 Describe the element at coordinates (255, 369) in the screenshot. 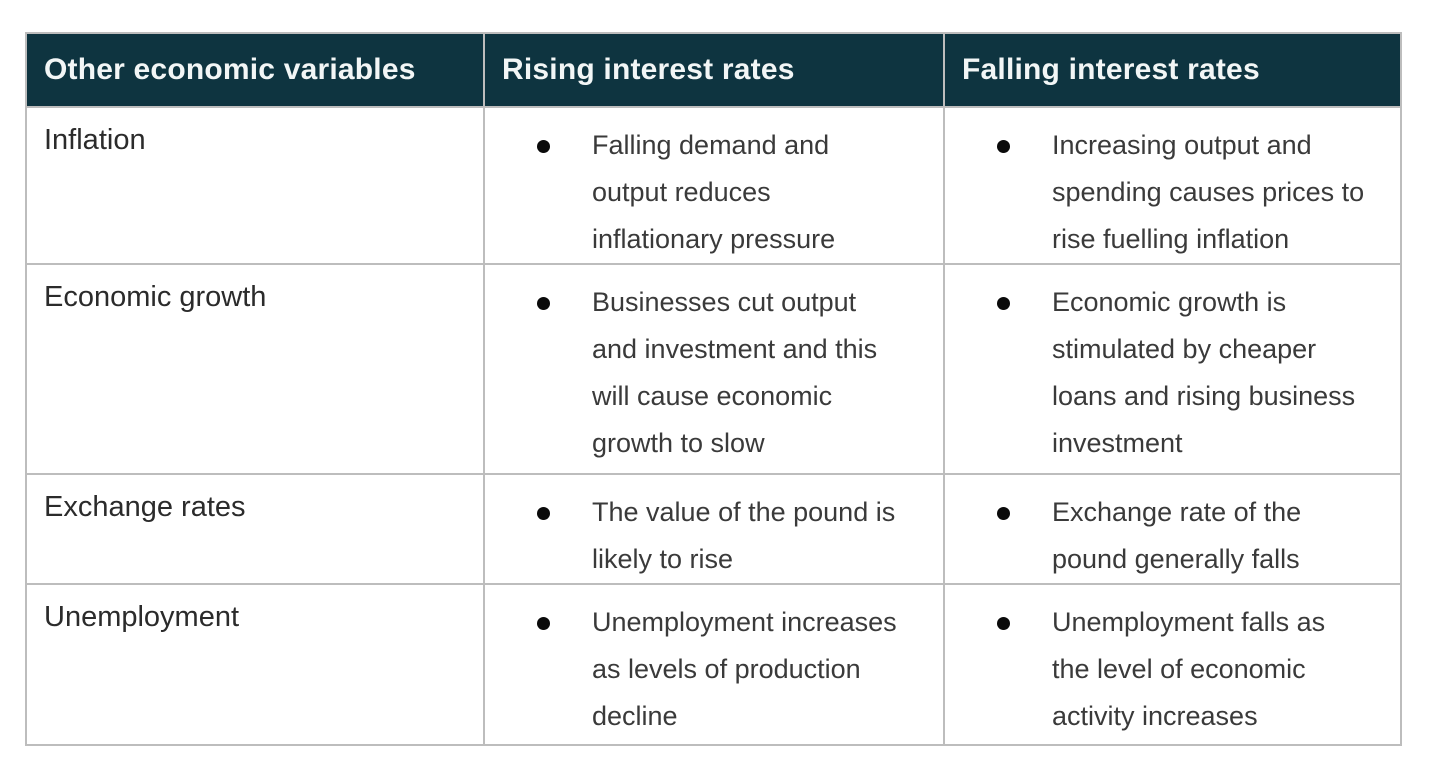

I see `variable-cell: Economic growth` at that location.